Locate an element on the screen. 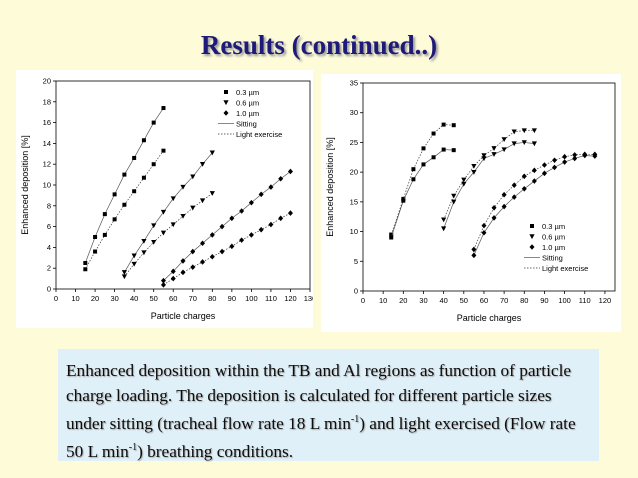  chart2-legend-label: 1.0 µm is located at coordinates (553, 247).